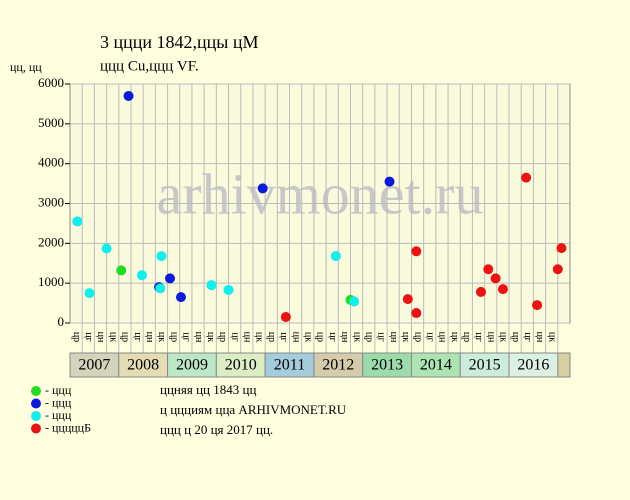  I want to click on legend-label: - цццццБ, so click(68, 427).